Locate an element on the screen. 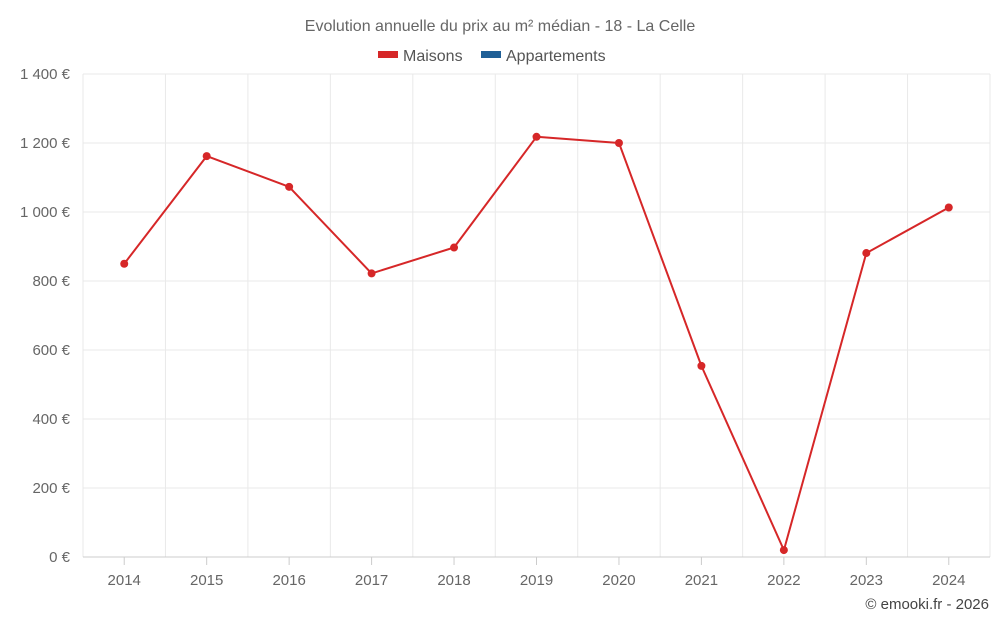 The width and height of the screenshot is (1000, 625). y-tick-label: 1 200 € is located at coordinates (45, 143).